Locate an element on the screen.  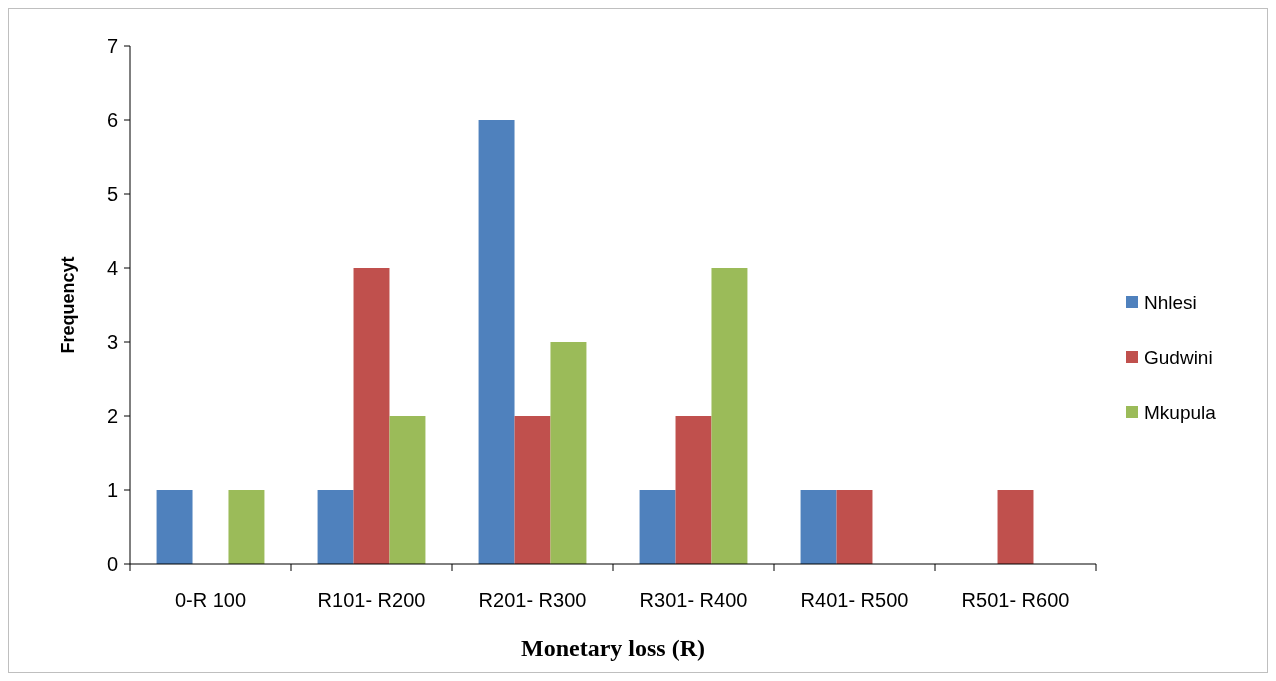
y-tick-label: 6 is located at coordinates (112, 120).